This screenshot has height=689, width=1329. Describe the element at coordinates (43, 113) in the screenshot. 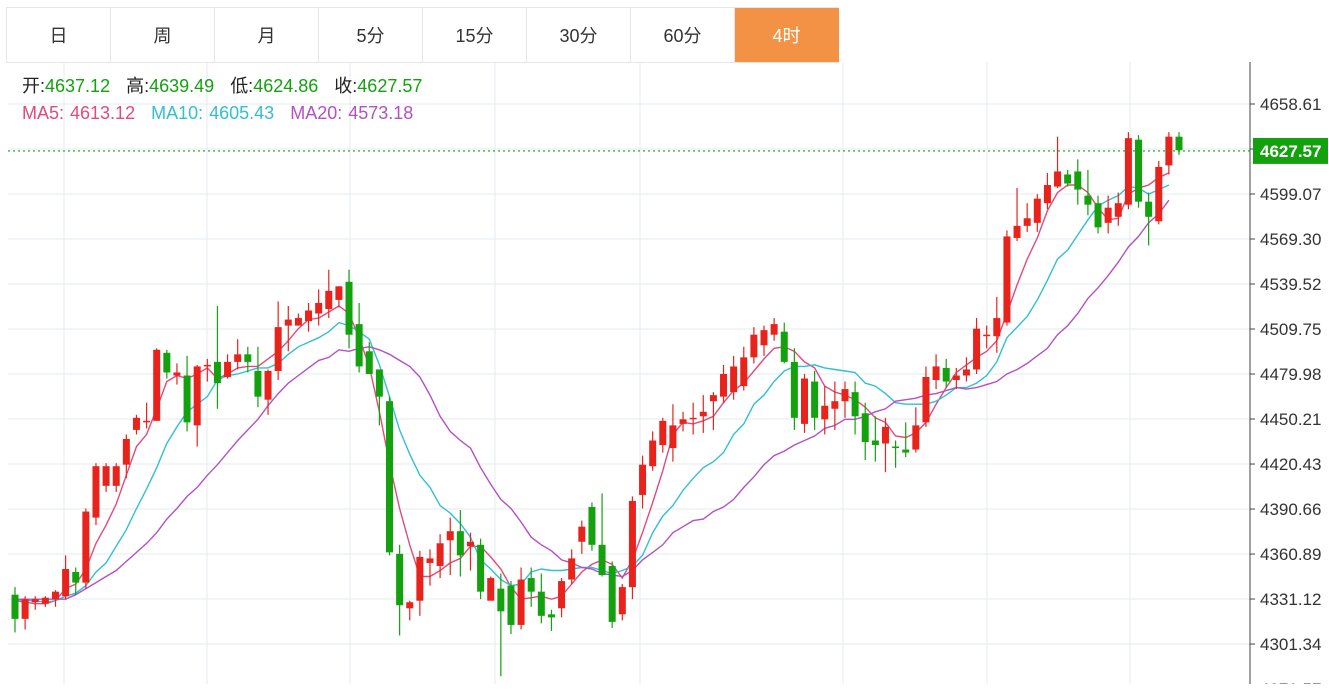

I see `ma5-label: MA5:` at that location.